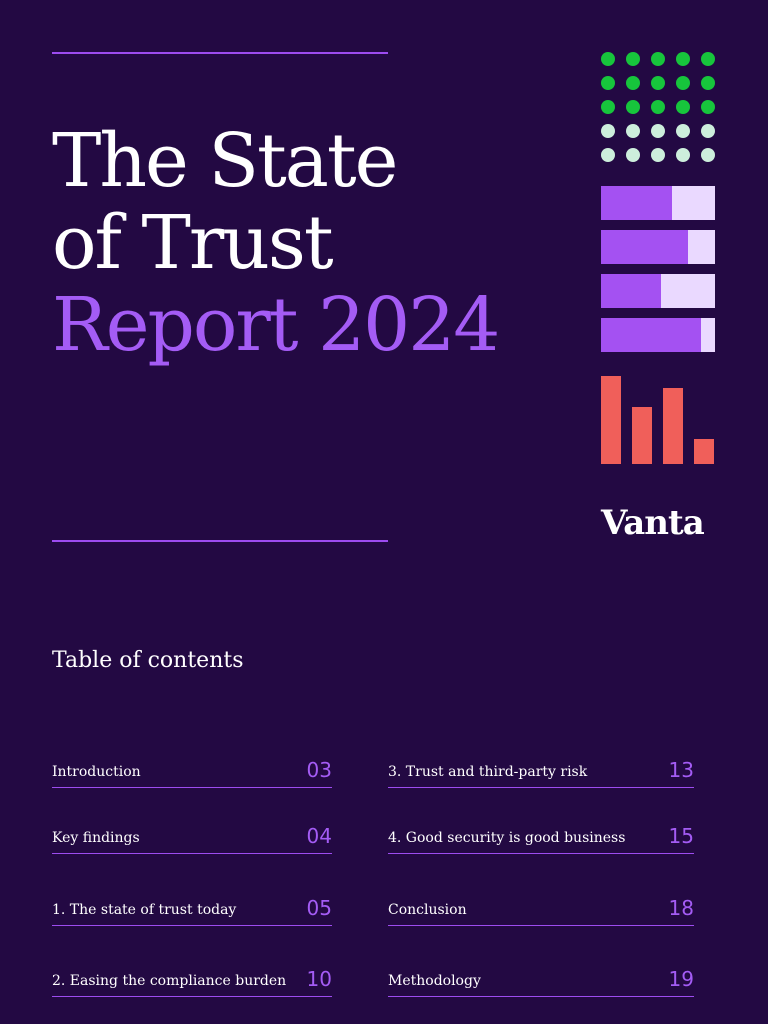  What do you see at coordinates (319, 908) in the screenshot?
I see `toc-item-page: 05` at bounding box center [319, 908].